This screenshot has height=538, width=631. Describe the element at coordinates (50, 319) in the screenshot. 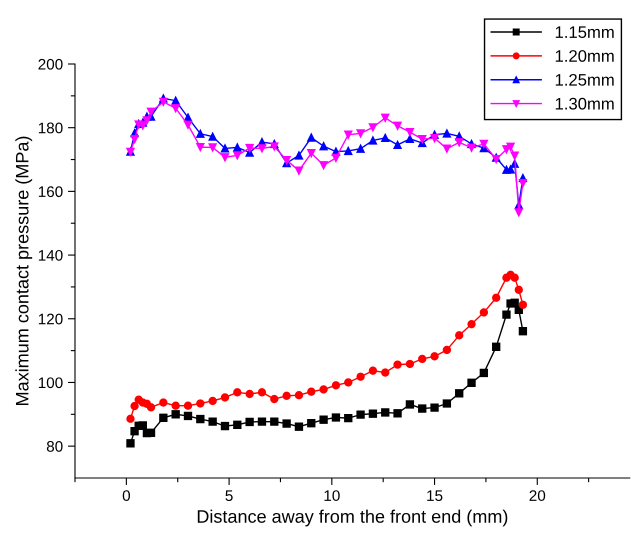

I see `y-tick-label: 120` at that location.